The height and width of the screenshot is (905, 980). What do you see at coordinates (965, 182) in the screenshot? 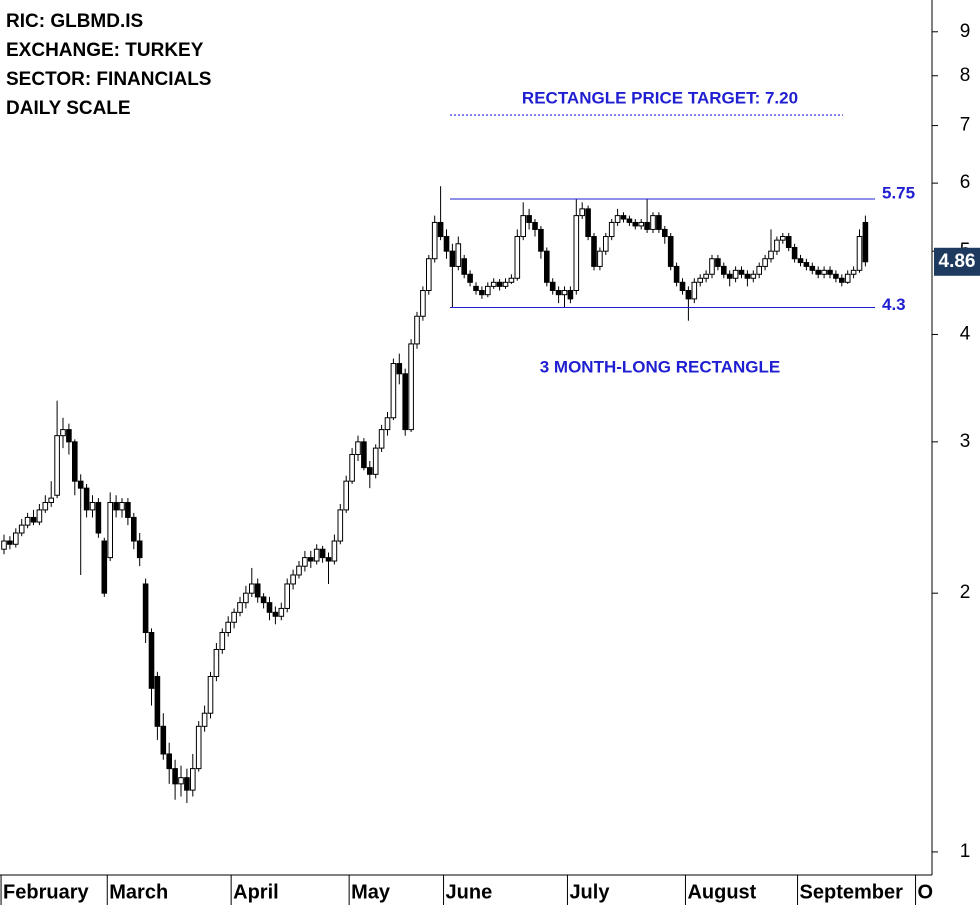
I see `y-tick-label: 6` at bounding box center [965, 182].